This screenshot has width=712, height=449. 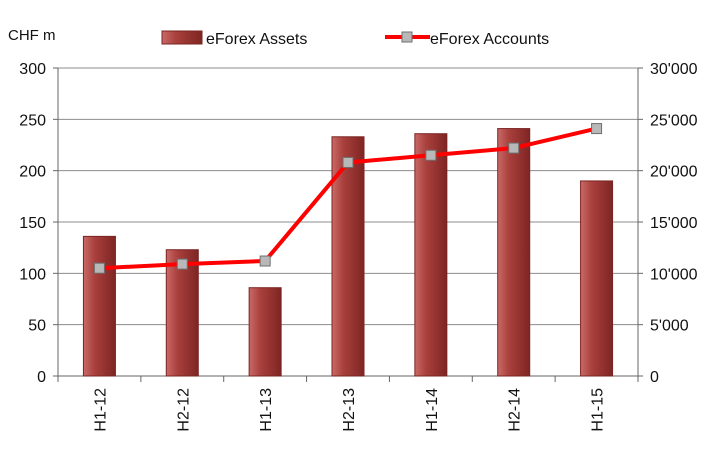 What do you see at coordinates (654, 377) in the screenshot?
I see `right-axis-tick-label: 0` at bounding box center [654, 377].